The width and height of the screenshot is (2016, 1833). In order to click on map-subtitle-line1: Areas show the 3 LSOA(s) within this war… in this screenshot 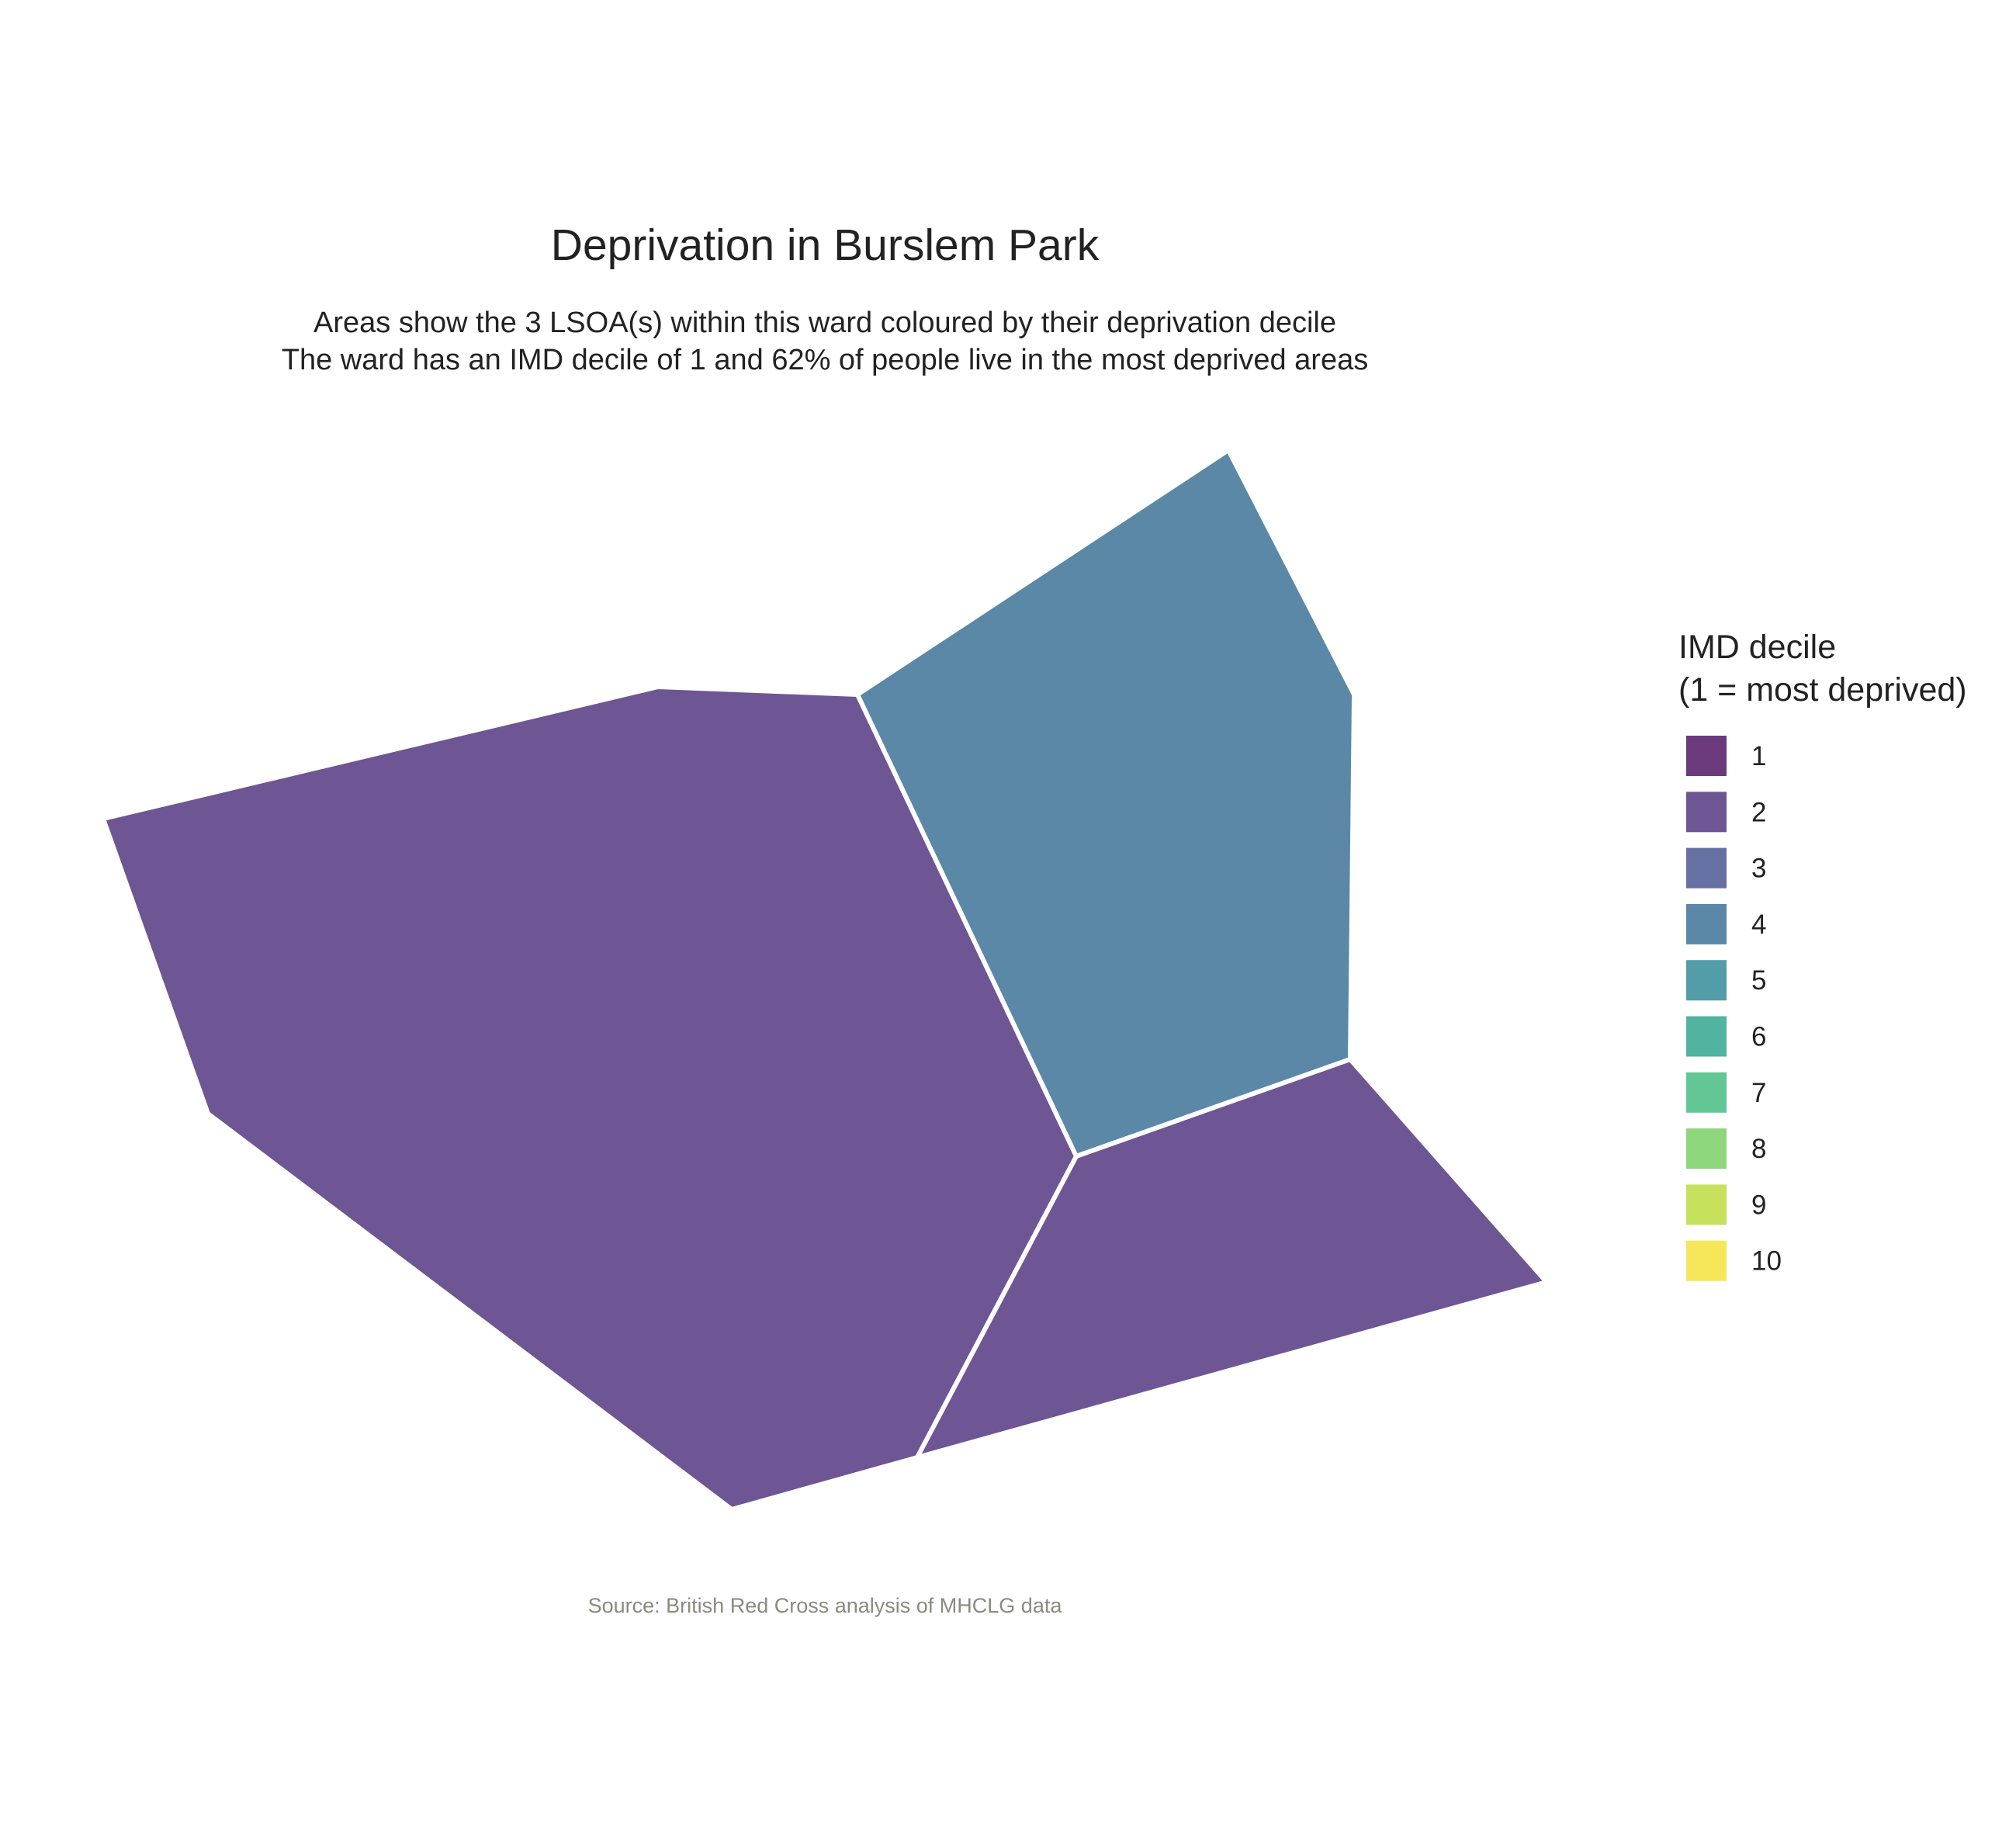, I will do `click(825, 323)`.